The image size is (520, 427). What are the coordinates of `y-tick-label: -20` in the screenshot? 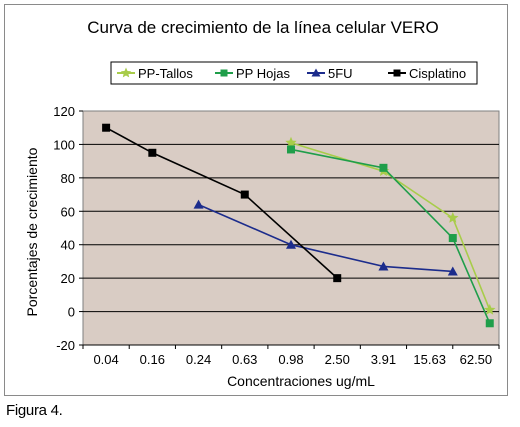 It's located at (65, 345).